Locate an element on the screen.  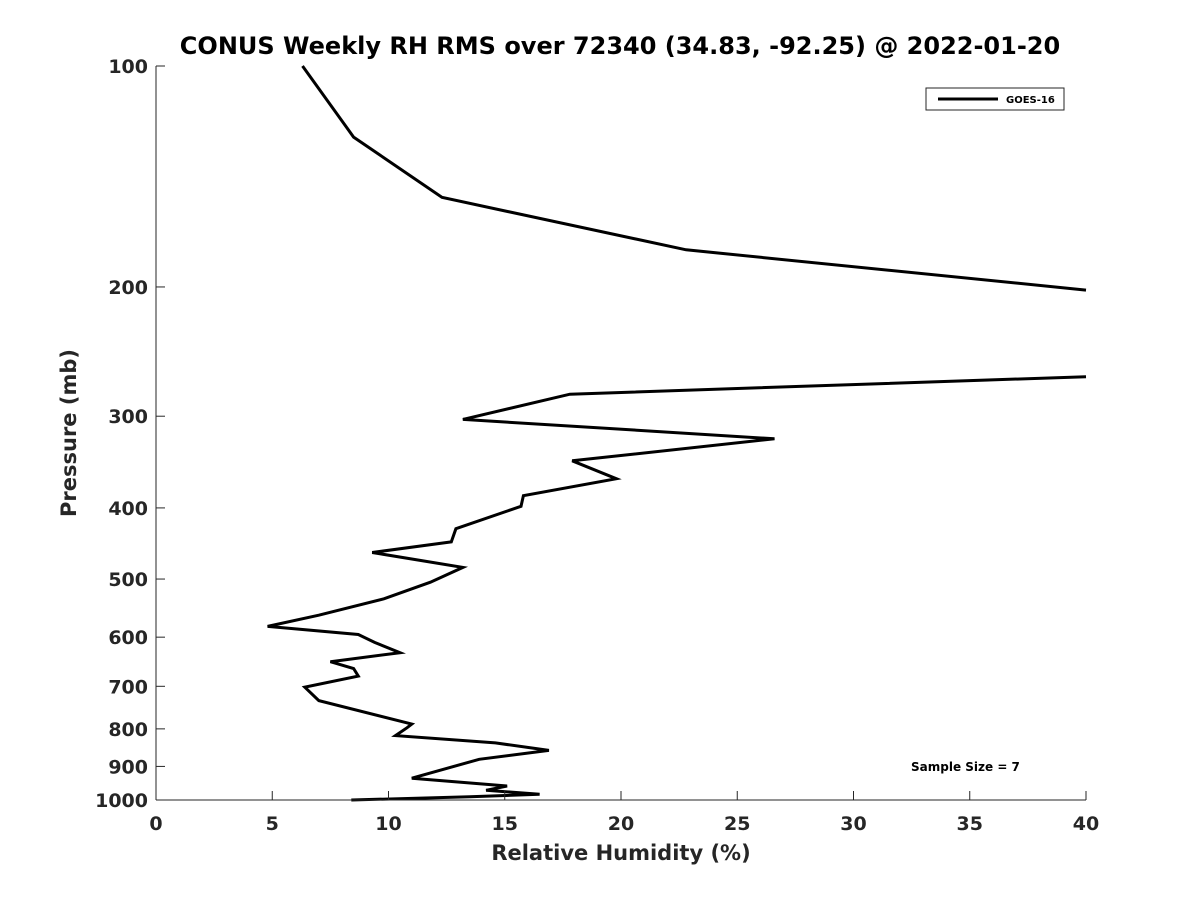
y-tick-label: 500 is located at coordinates (128, 580).